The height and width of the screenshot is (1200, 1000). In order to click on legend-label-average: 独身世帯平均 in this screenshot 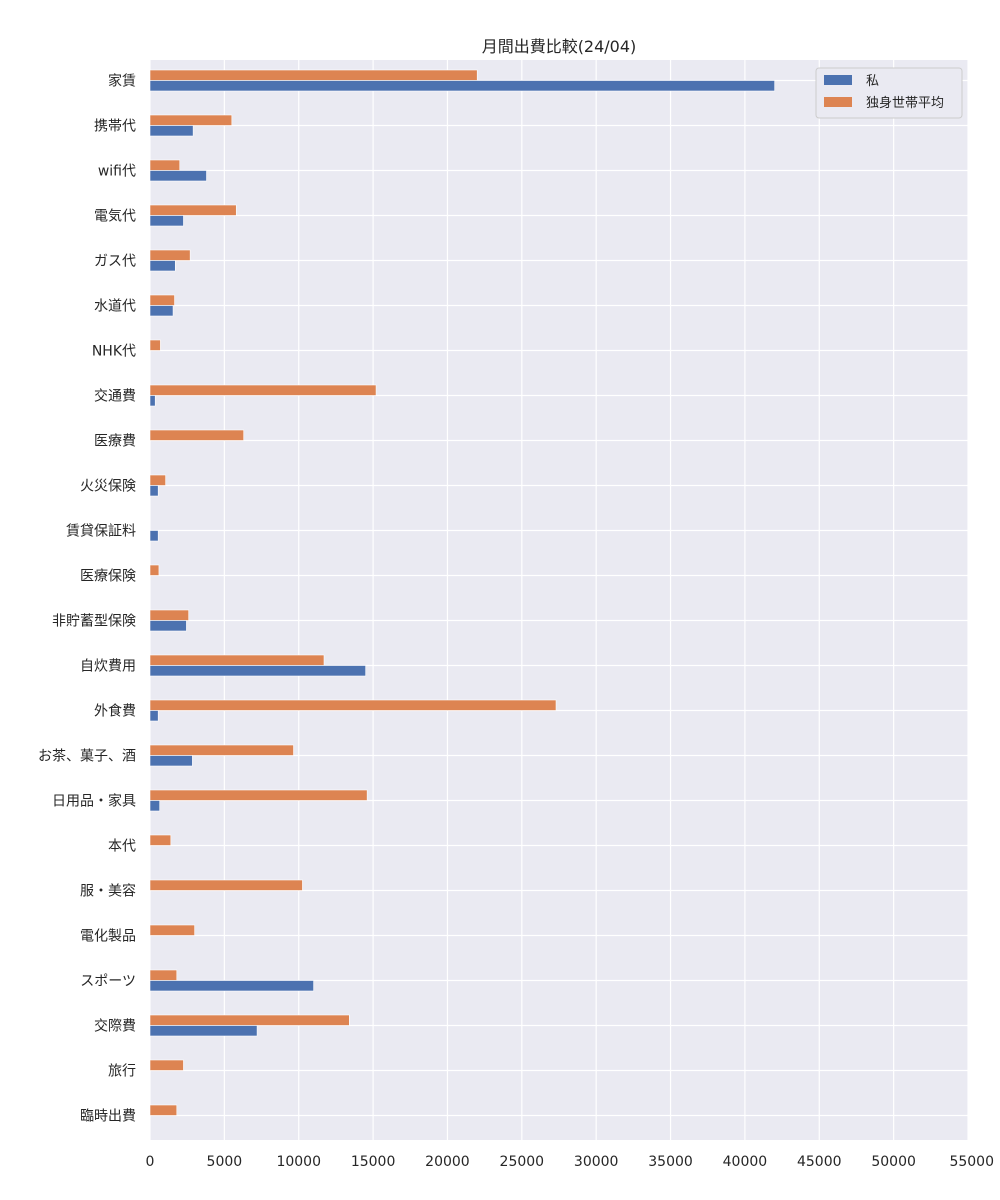, I will do `click(905, 103)`.